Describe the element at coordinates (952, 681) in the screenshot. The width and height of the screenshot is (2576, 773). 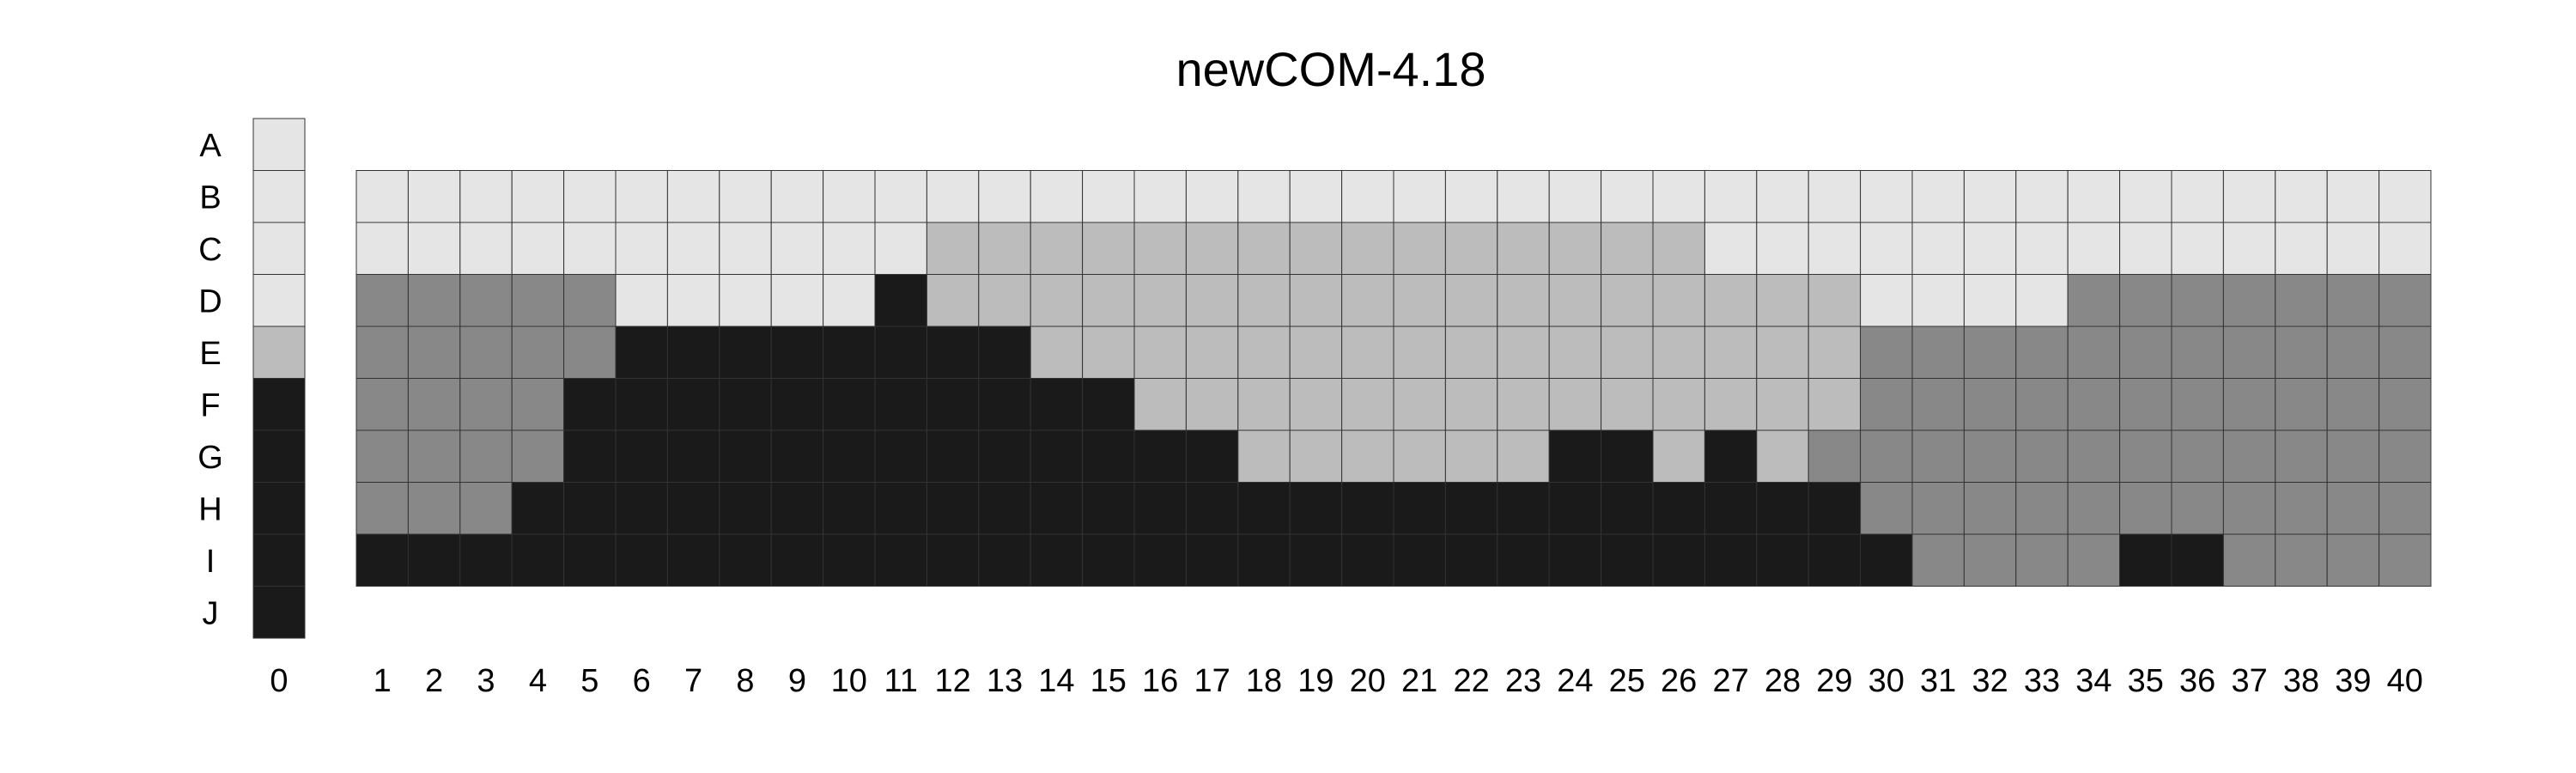
I see `column-label-12: 12` at that location.